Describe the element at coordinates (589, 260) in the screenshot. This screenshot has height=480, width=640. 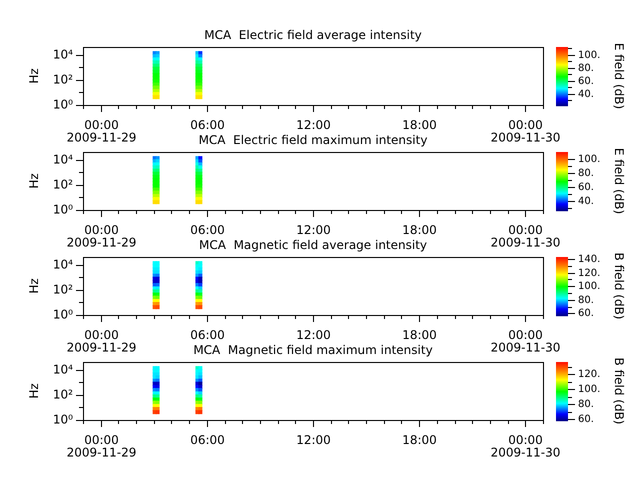
I see `color-bar-label: 140.` at that location.